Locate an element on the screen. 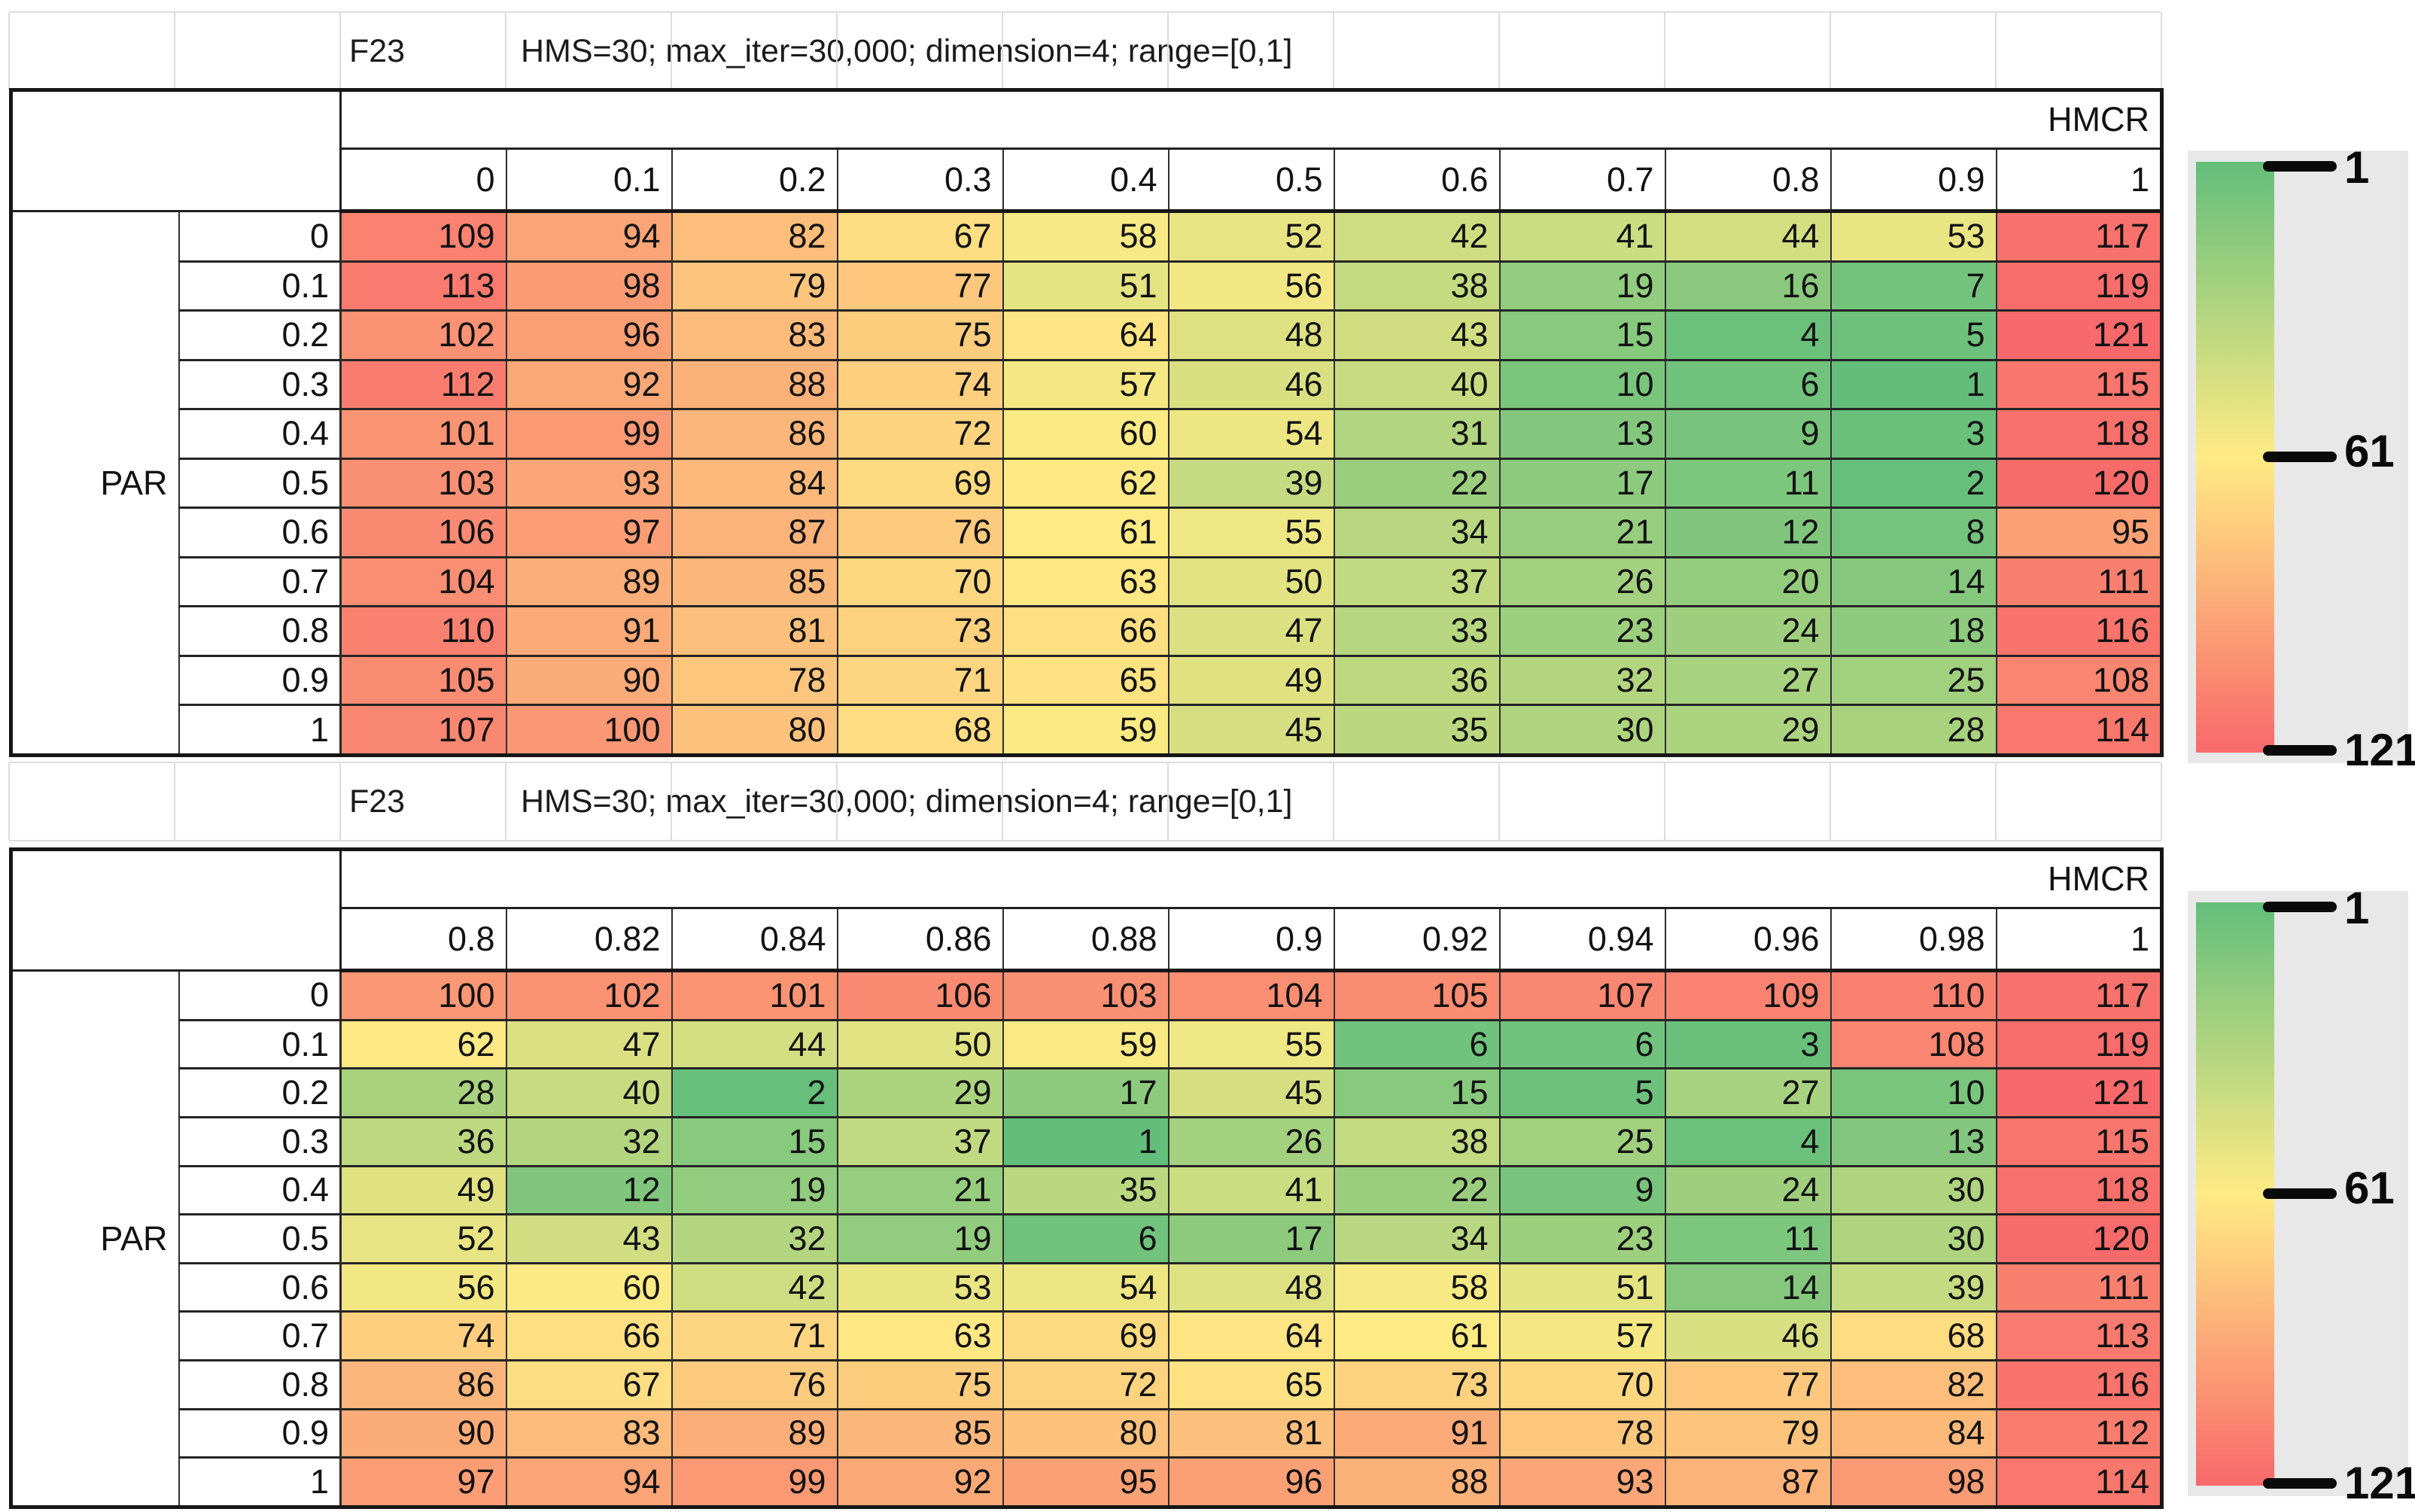 The image size is (2415, 1512). heatmap-cell: 35 is located at coordinates (1416, 730).